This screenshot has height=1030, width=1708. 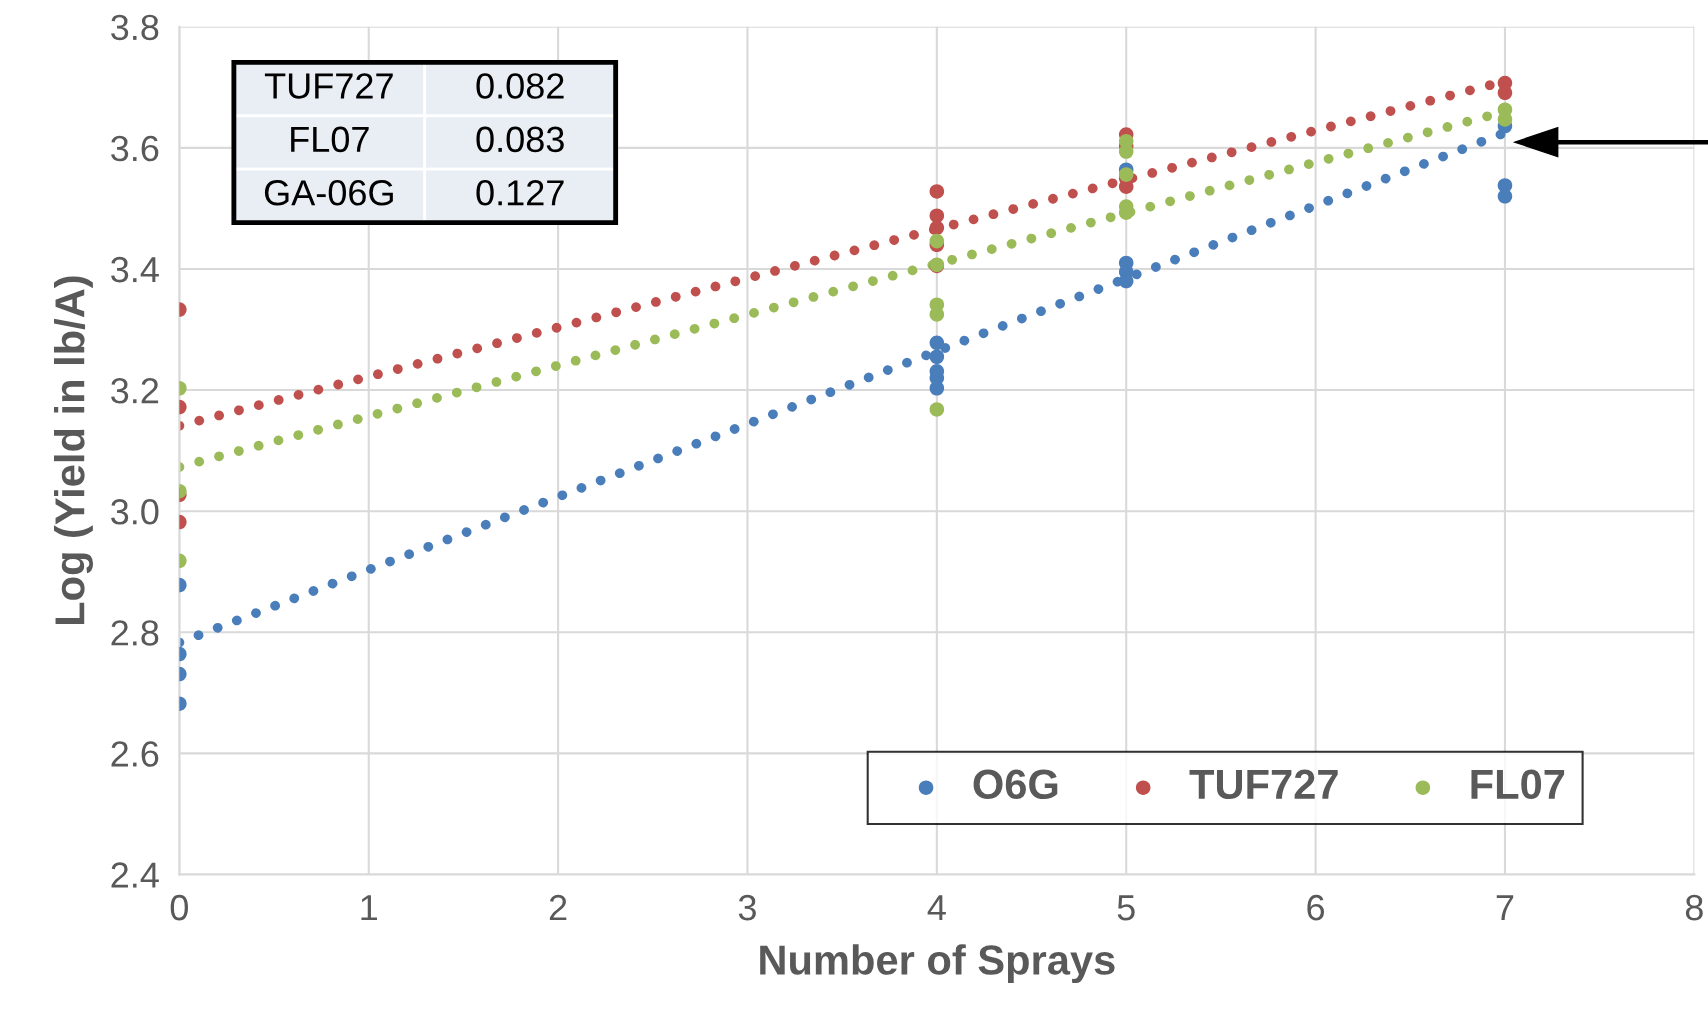 What do you see at coordinates (135, 875) in the screenshot?
I see `y-tick-label: 2.4` at bounding box center [135, 875].